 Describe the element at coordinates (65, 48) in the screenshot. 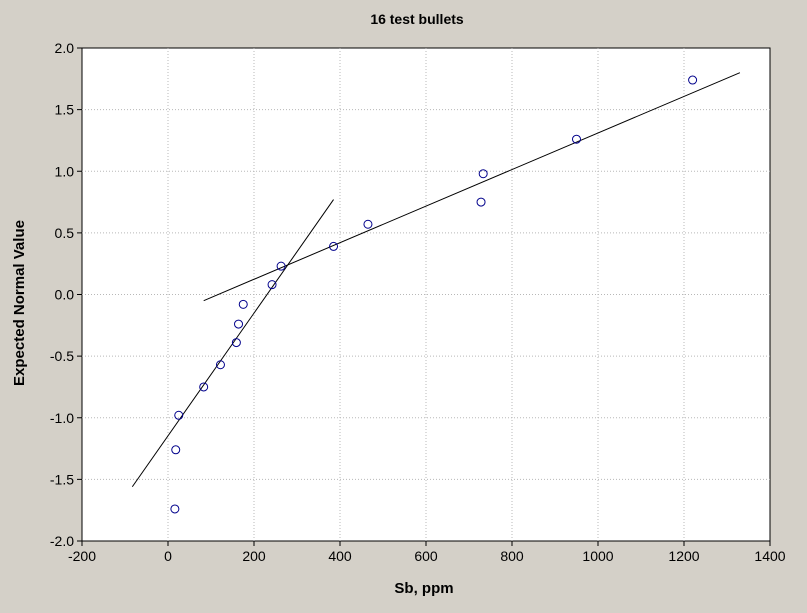

I see `y-tick-label: 2.0` at that location.